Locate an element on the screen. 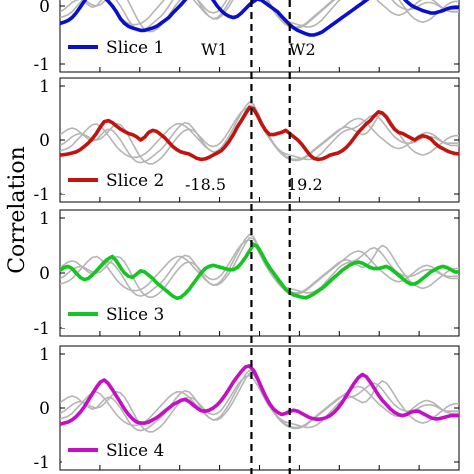  w2-label: W2 is located at coordinates (302, 49).